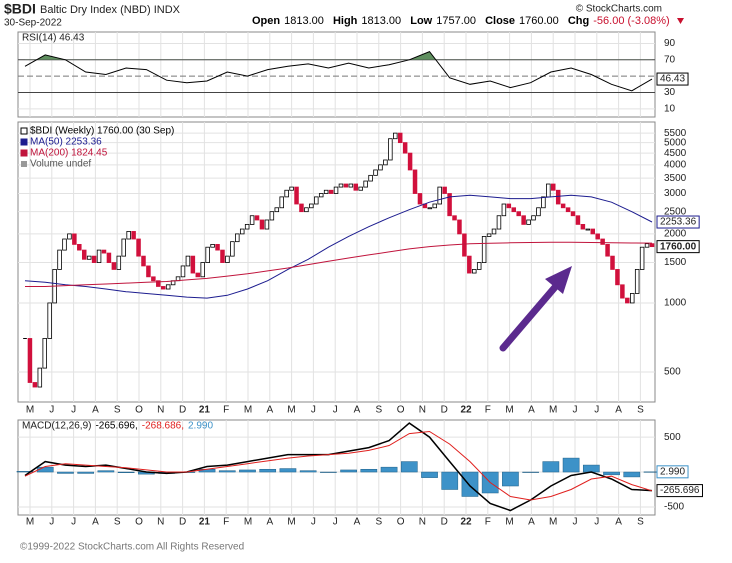 This screenshot has height=563, width=732. Describe the element at coordinates (631, 21) in the screenshot. I see `change-value: -56.00 (-3.08%)` at that location.